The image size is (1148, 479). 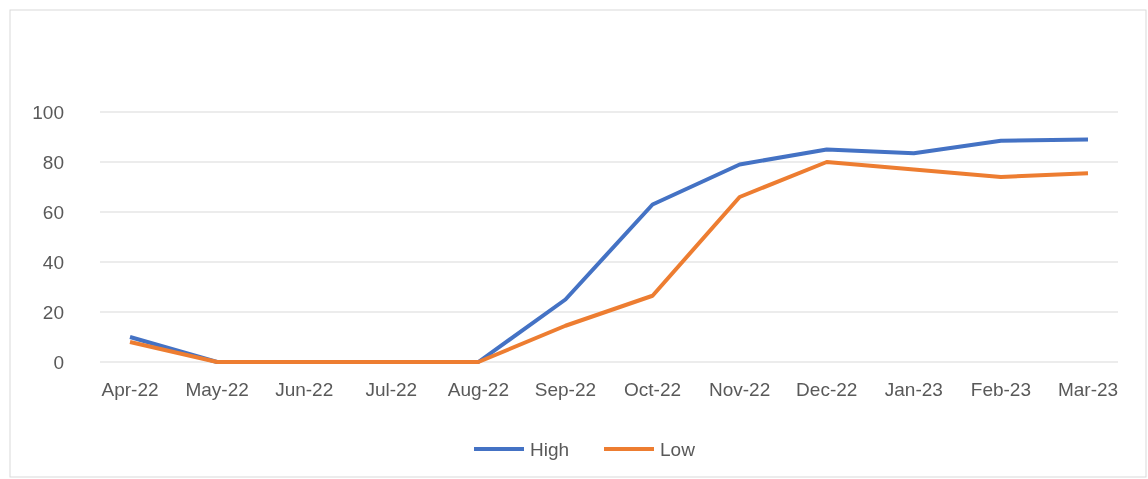 I want to click on y-tick-label: 60, so click(x=53, y=212).